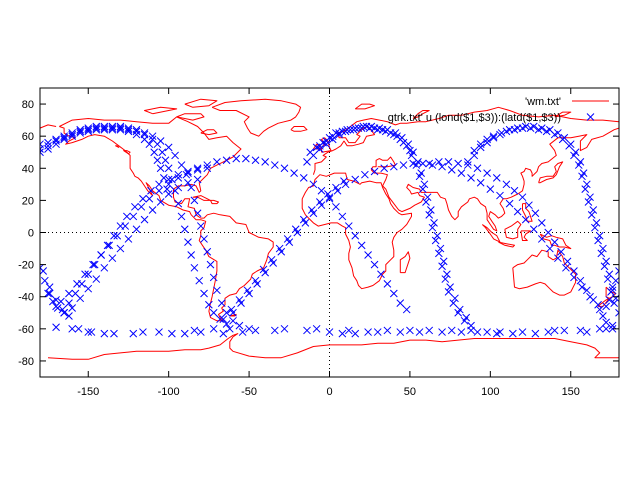 The width and height of the screenshot is (640, 478). I want to click on y-tick-label: -20, so click(26, 266).